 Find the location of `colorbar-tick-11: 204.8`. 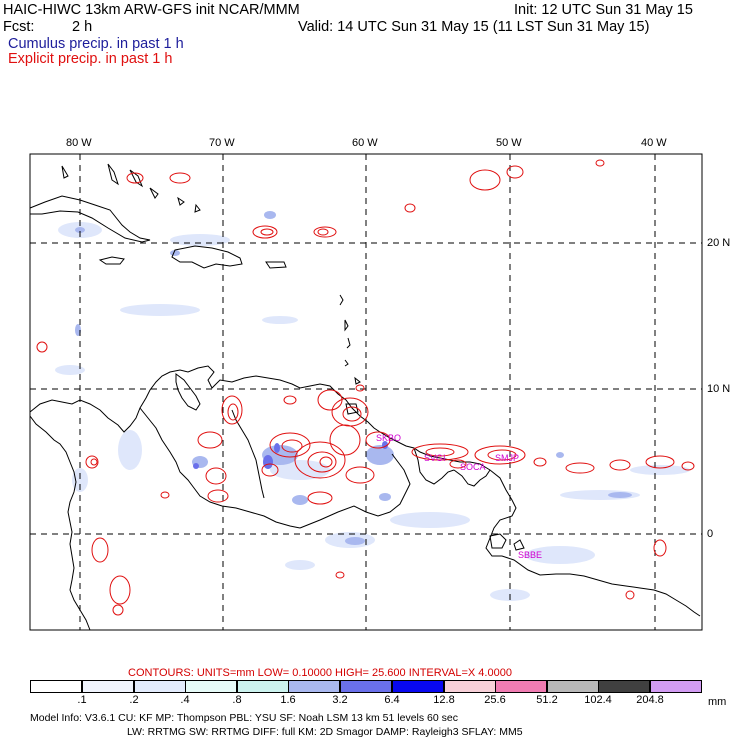

colorbar-tick-11: 204.8 is located at coordinates (650, 700).